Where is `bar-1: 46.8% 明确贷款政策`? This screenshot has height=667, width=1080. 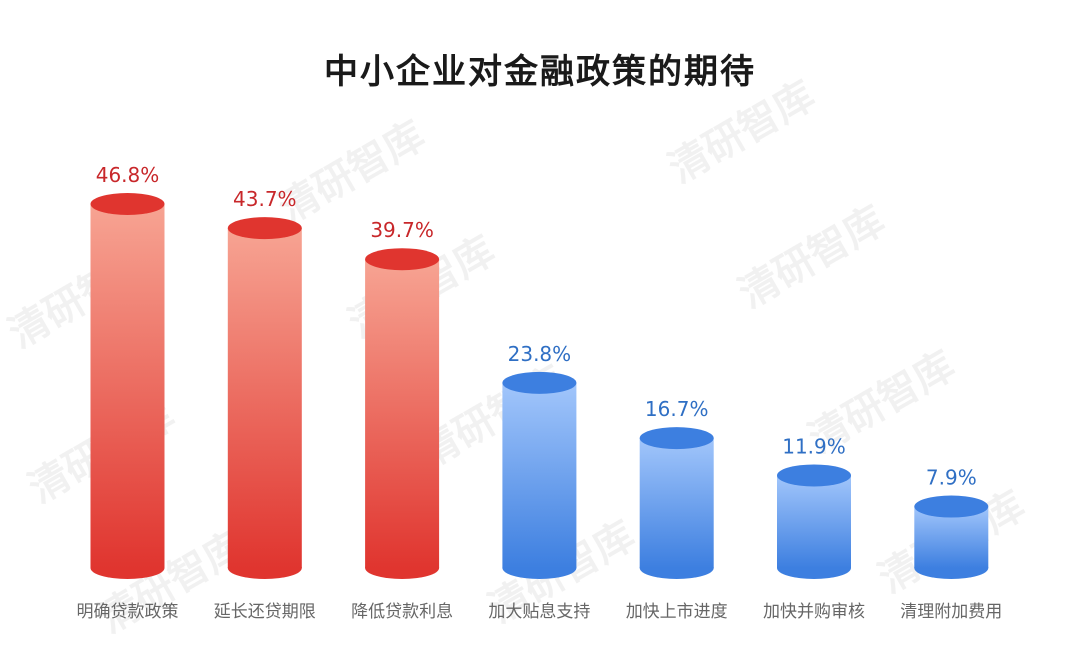
bar-1: 46.8% 明确贷款政策 is located at coordinates (128, 392).